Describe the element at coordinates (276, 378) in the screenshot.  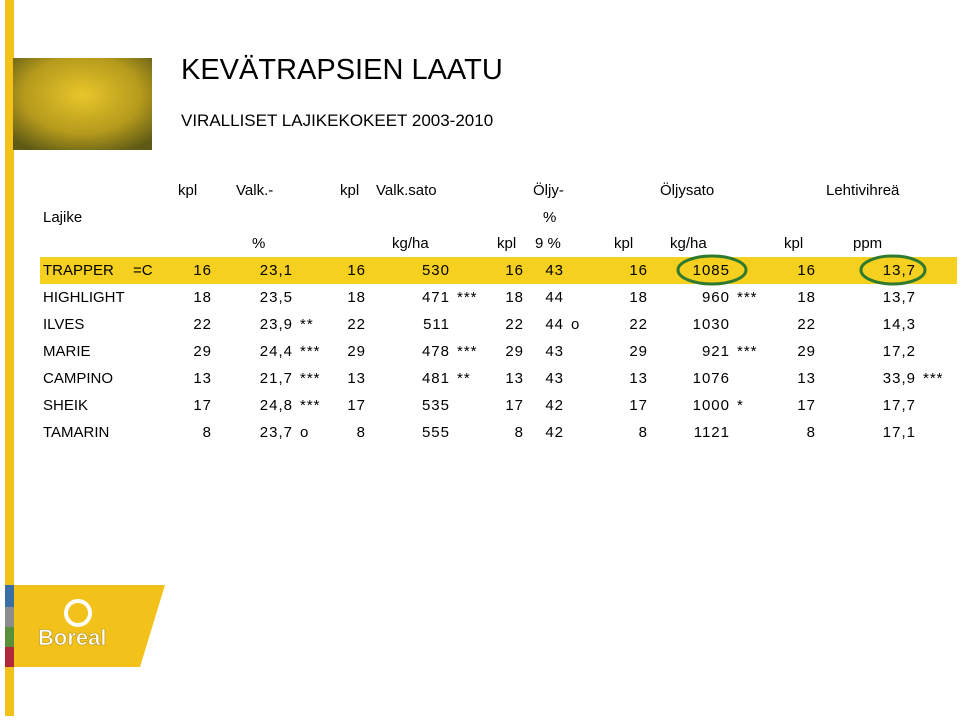
I see `cell: 21,7` at that location.